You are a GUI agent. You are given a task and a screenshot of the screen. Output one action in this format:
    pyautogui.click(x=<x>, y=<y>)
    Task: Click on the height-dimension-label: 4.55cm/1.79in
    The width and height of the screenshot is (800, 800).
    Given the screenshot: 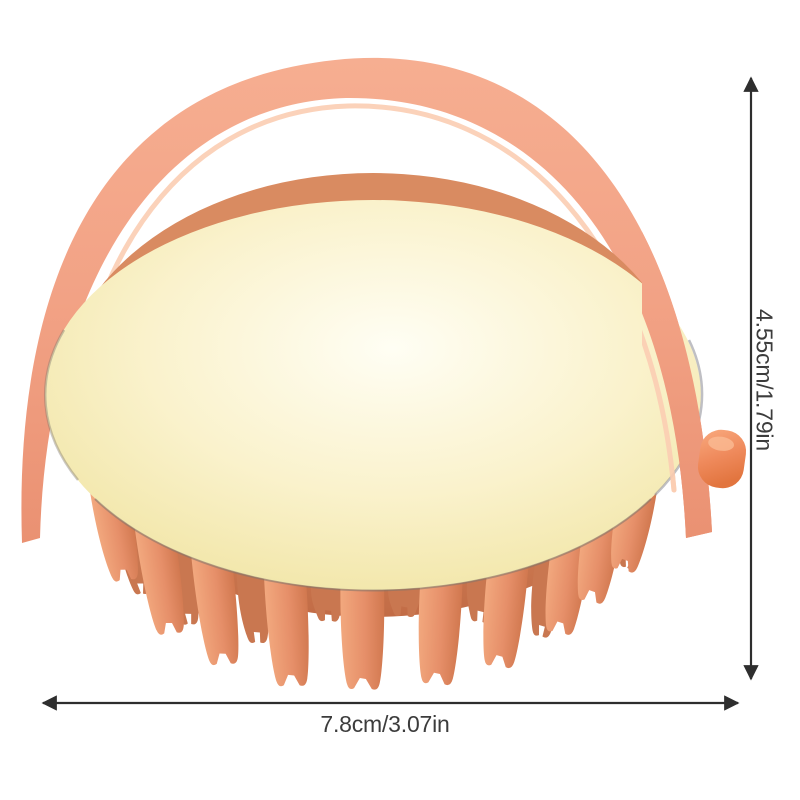 What is the action you would take?
    pyautogui.click(x=764, y=380)
    